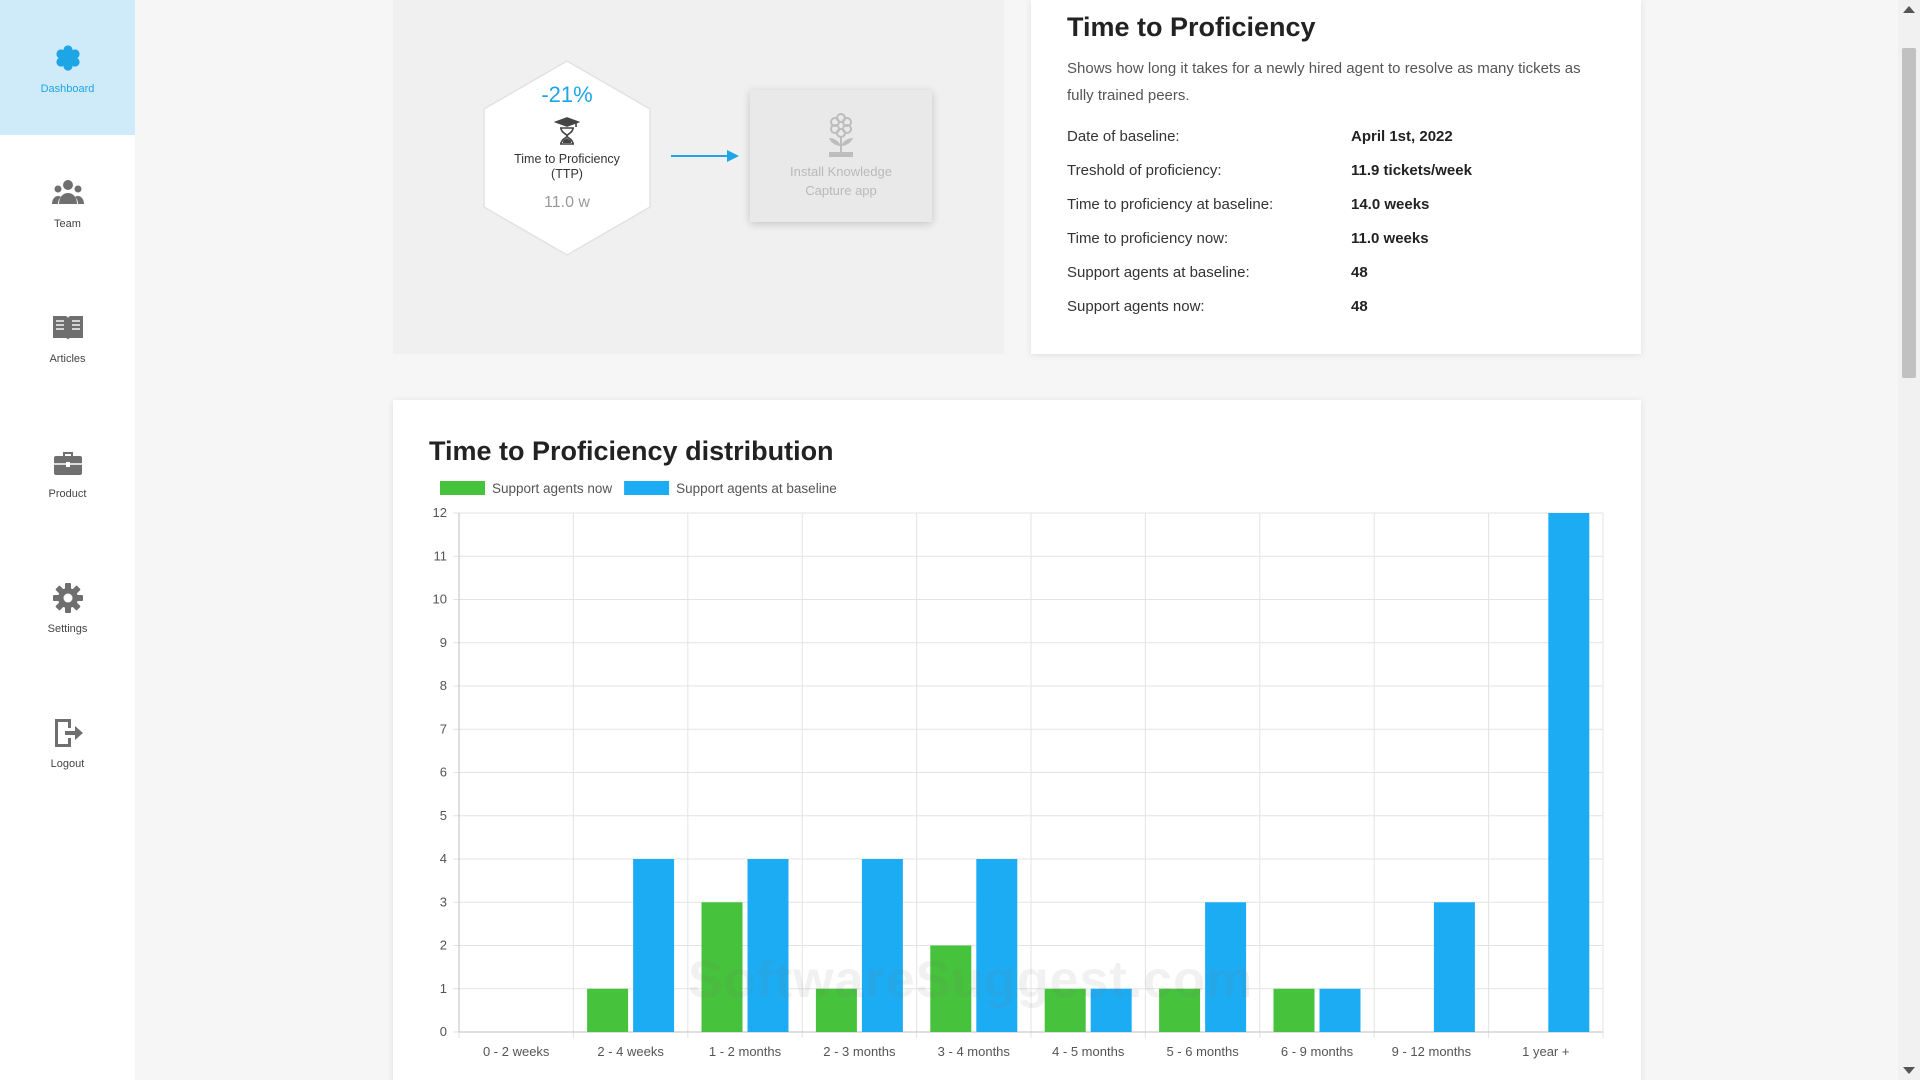  I want to click on logout-icon, so click(68, 732).